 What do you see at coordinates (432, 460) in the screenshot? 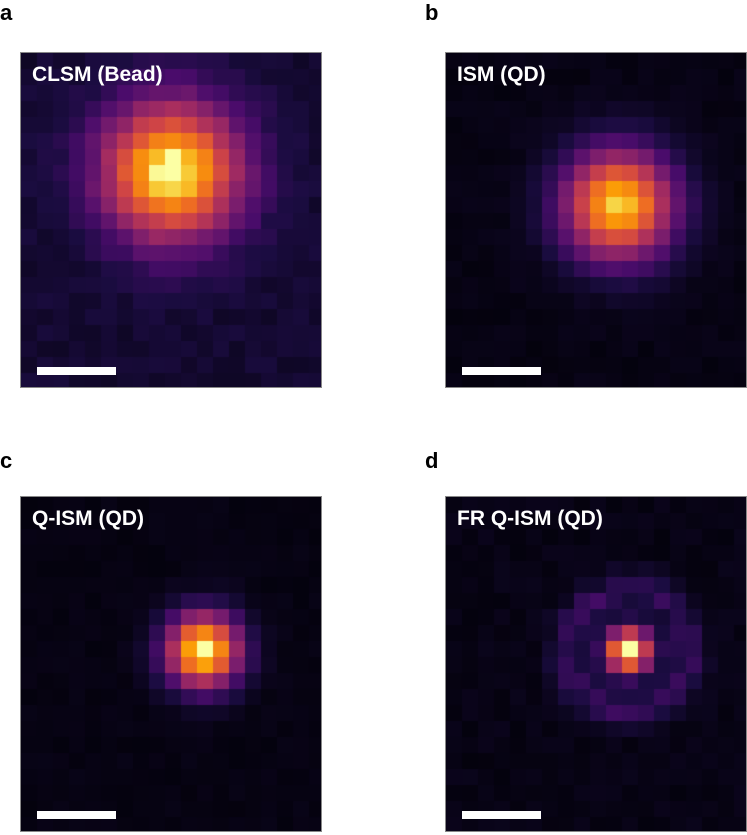
I see `panel-letter-d: d` at bounding box center [432, 460].